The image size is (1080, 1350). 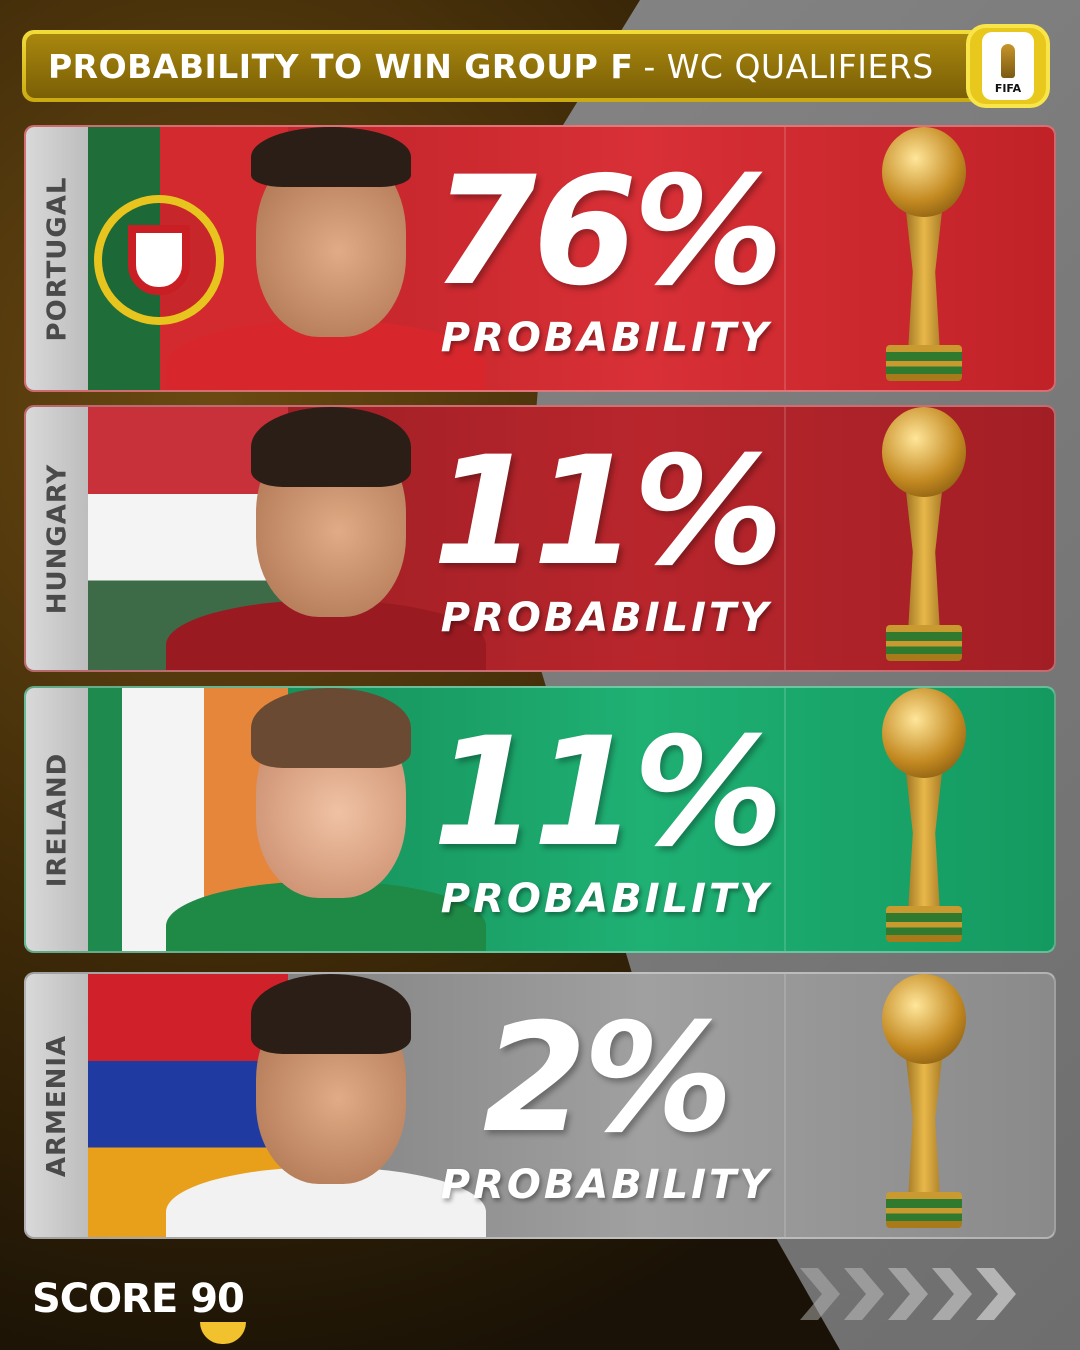 What do you see at coordinates (223, 1333) in the screenshot?
I see `bowl-icon` at bounding box center [223, 1333].